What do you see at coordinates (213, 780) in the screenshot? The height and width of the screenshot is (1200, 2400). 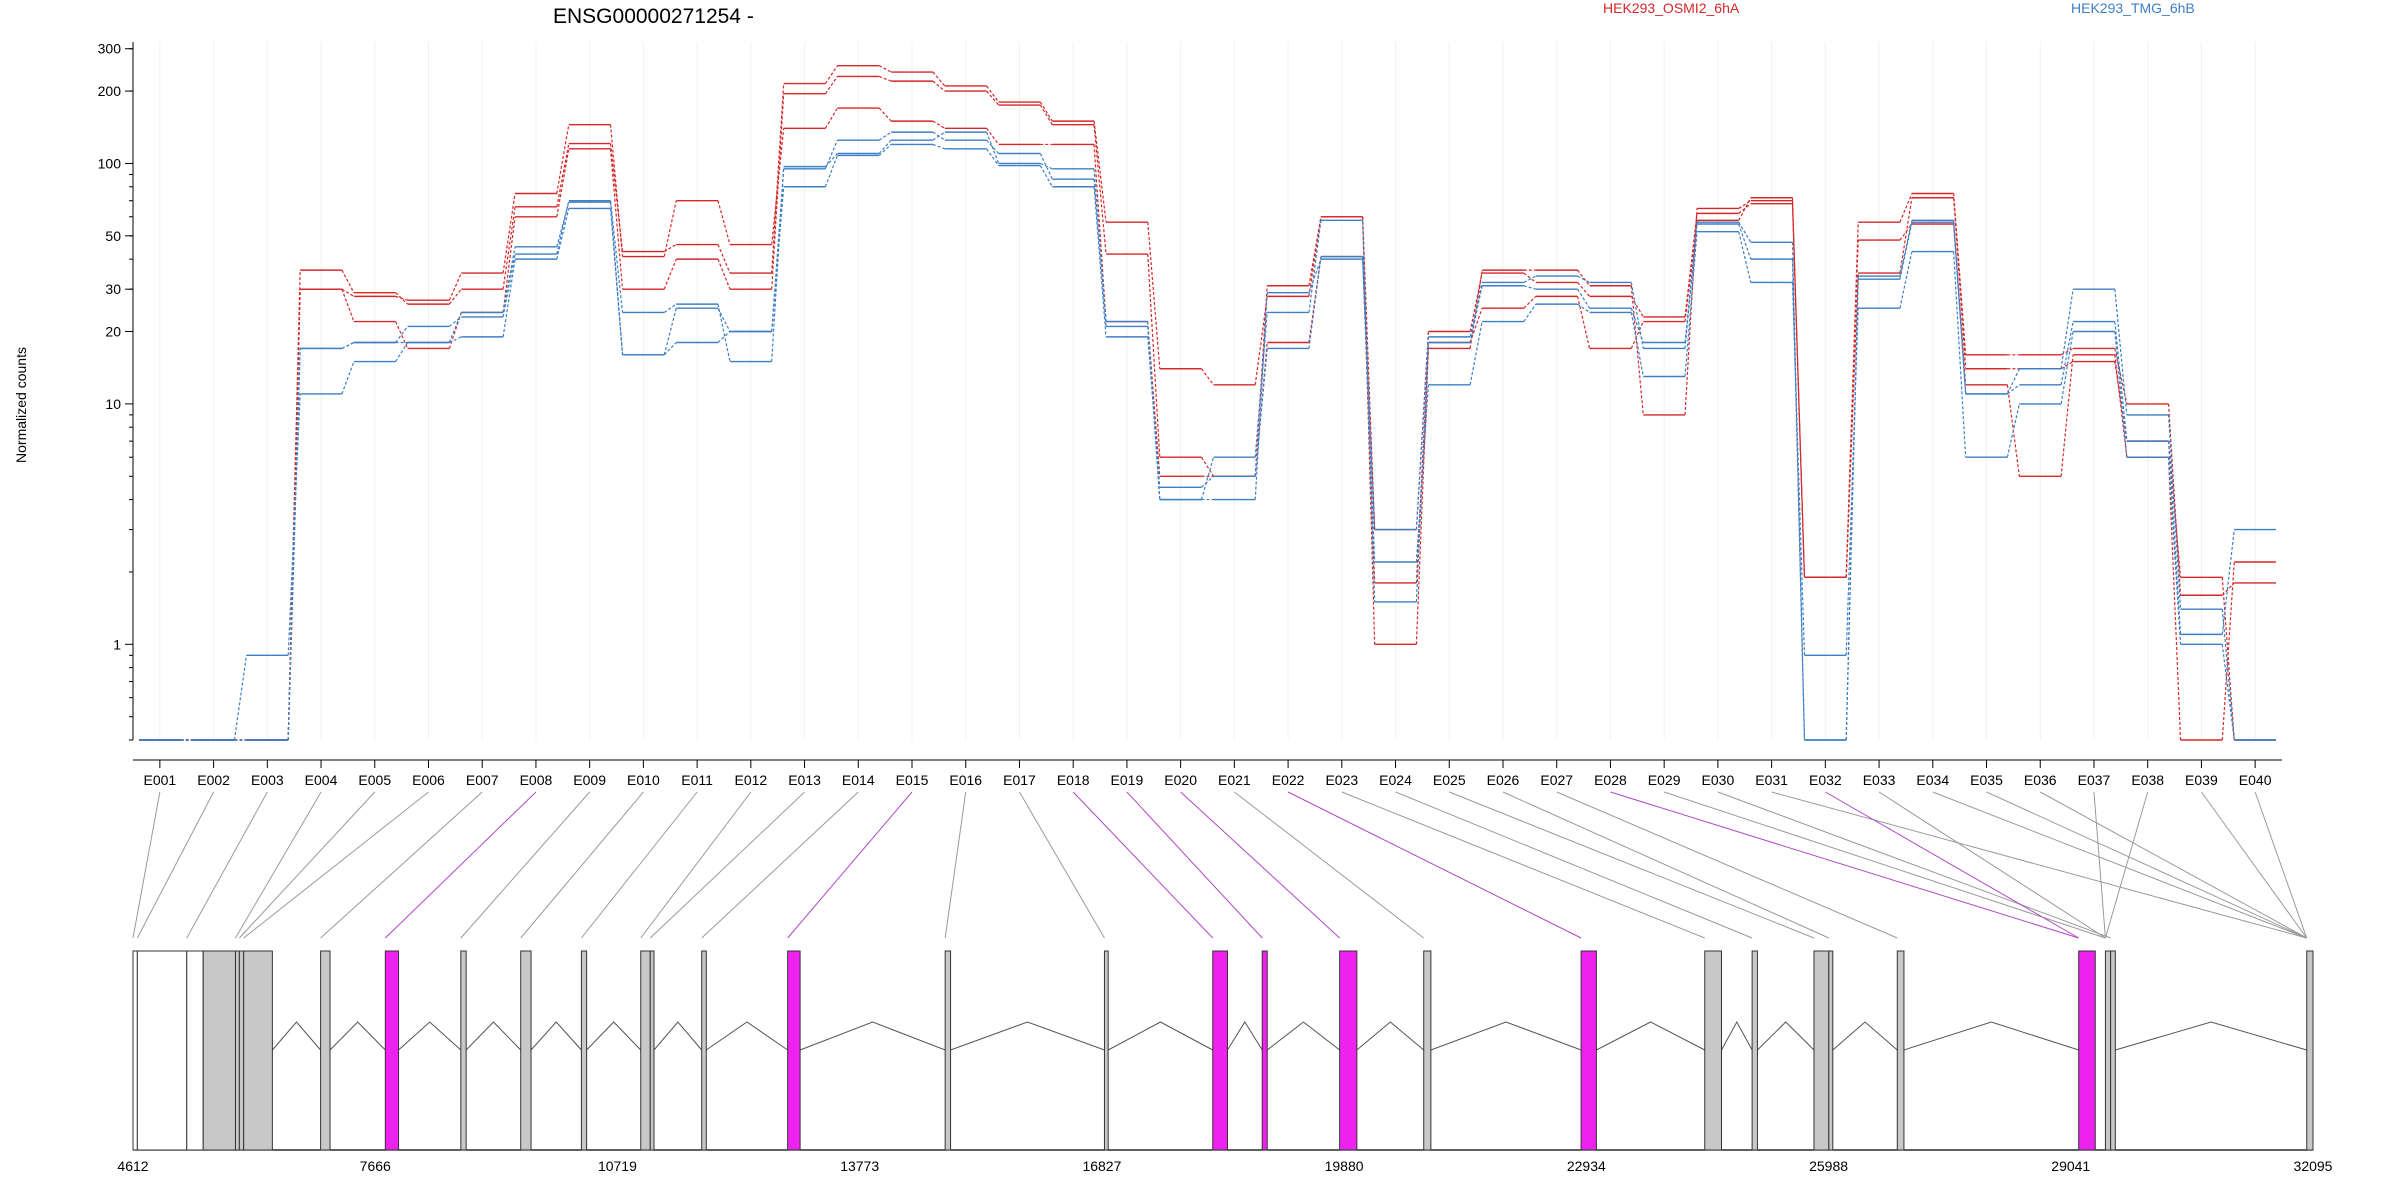 I see `x-tick-label: E002` at bounding box center [213, 780].